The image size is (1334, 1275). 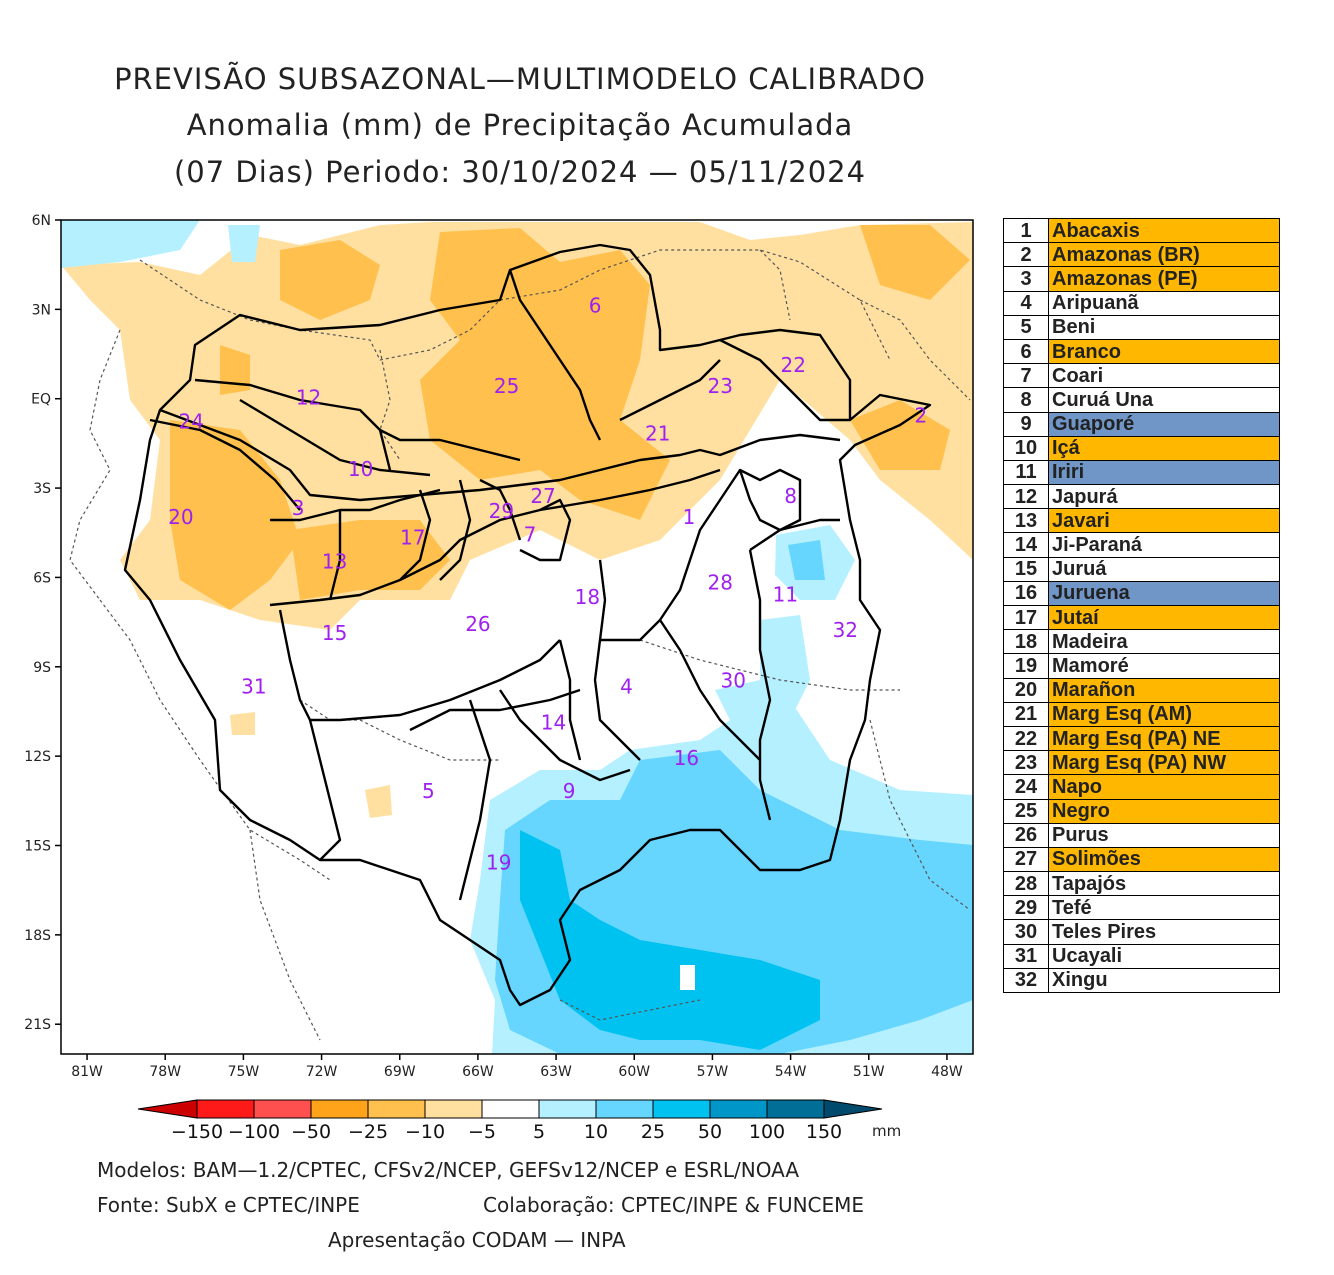 What do you see at coordinates (197, 1132) in the screenshot?
I see `colorbar-label: −150` at bounding box center [197, 1132].